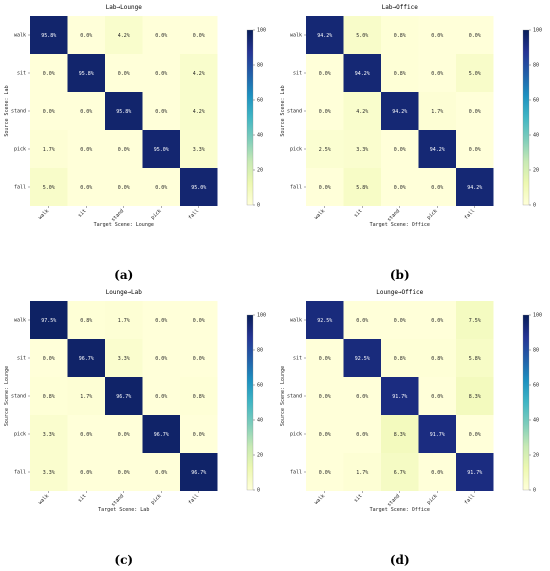  What do you see at coordinates (49, 397) in the screenshot?
I see `cell-label: 0.8%` at bounding box center [49, 397].